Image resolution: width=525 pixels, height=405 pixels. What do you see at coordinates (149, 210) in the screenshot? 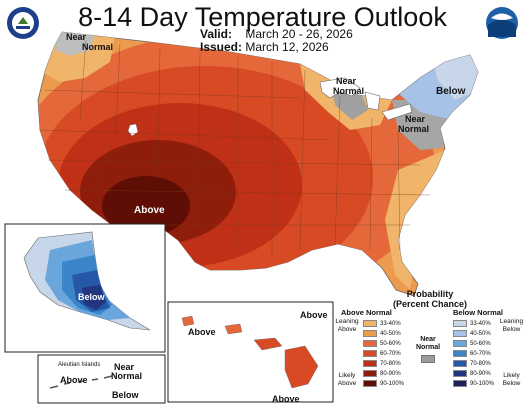
I see `label-above-sw: Above` at bounding box center [149, 210].